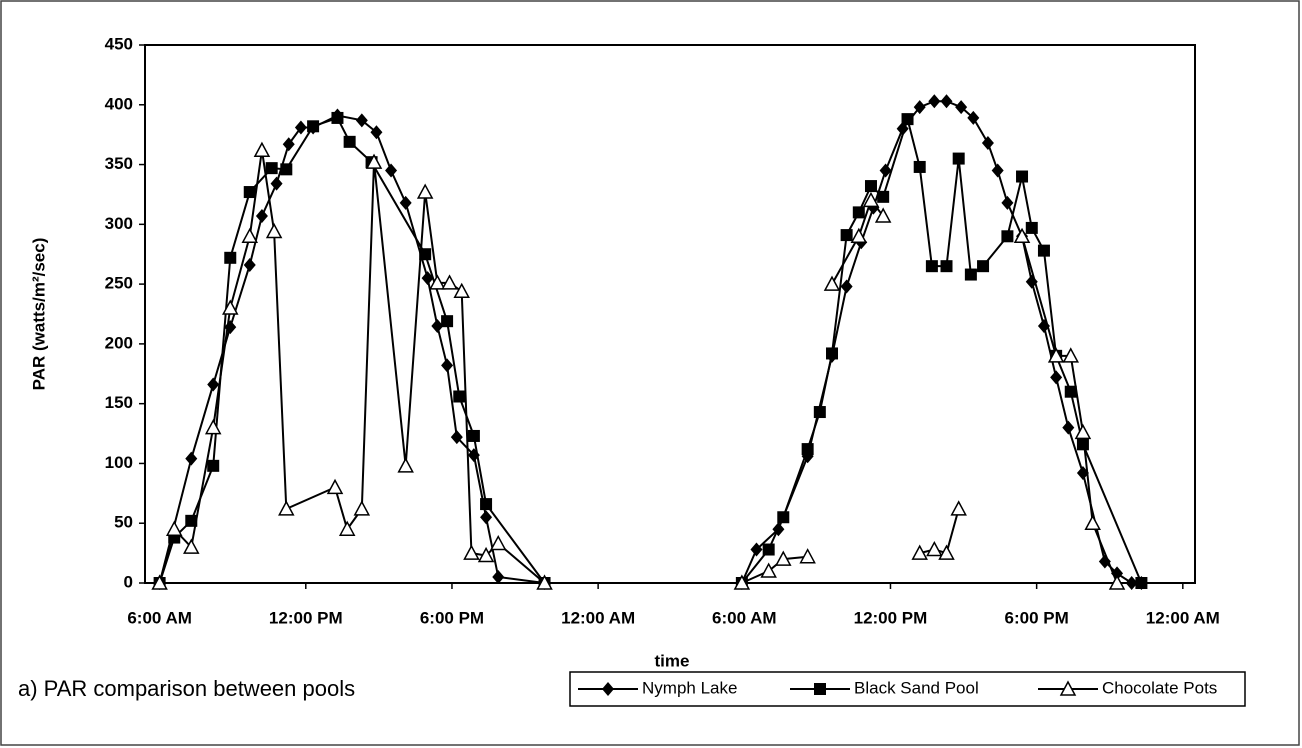  I want to click on caption: a) PAR comparison between pools, so click(186, 688).